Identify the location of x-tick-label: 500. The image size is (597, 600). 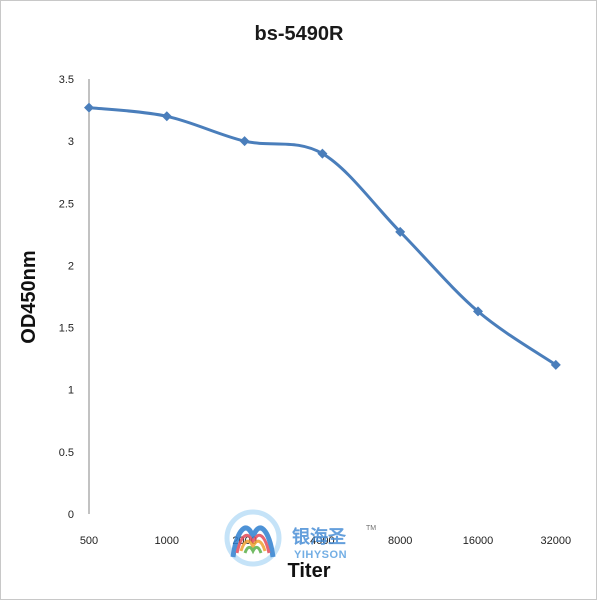
(89, 541).